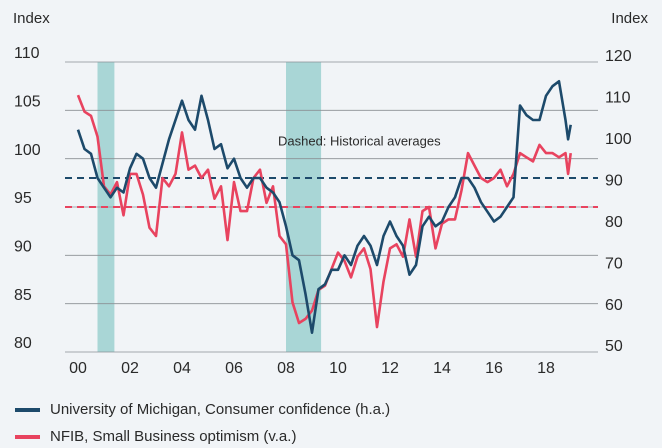 The image size is (662, 448). Describe the element at coordinates (614, 346) in the screenshot. I see `y2-tick-label: 50` at that location.